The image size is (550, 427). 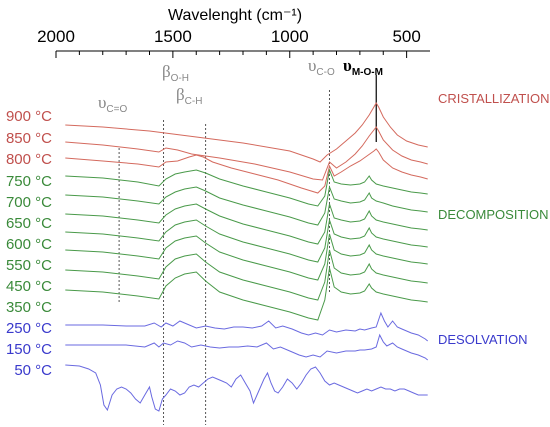 I want to click on band-annotation: υC=O, so click(x=112, y=104).